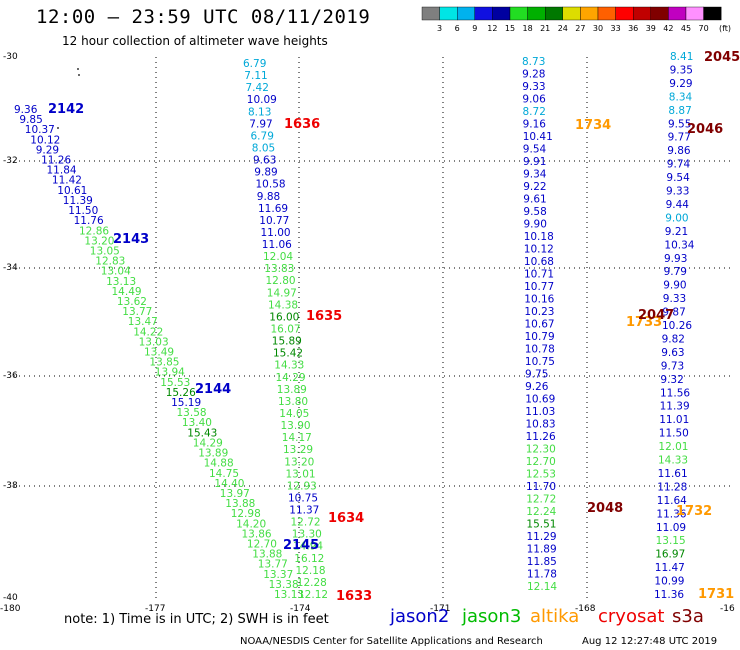 The height and width of the screenshot is (650, 740). What do you see at coordinates (534, 100) in the screenshot?
I see `wave-height-value: 9.06` at bounding box center [534, 100].